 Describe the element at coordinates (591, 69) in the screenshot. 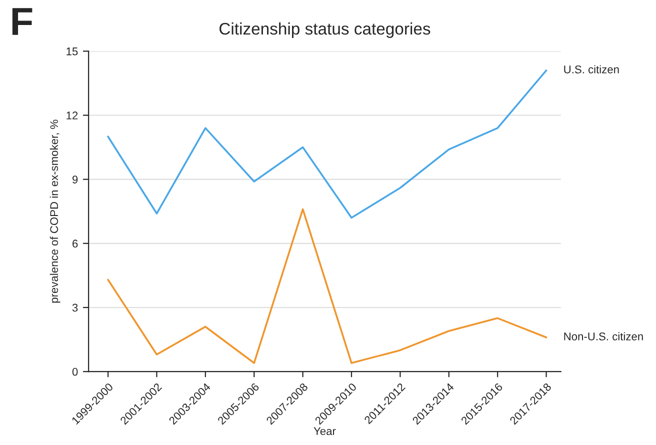

I see `series-label: U.S. citizen` at that location.